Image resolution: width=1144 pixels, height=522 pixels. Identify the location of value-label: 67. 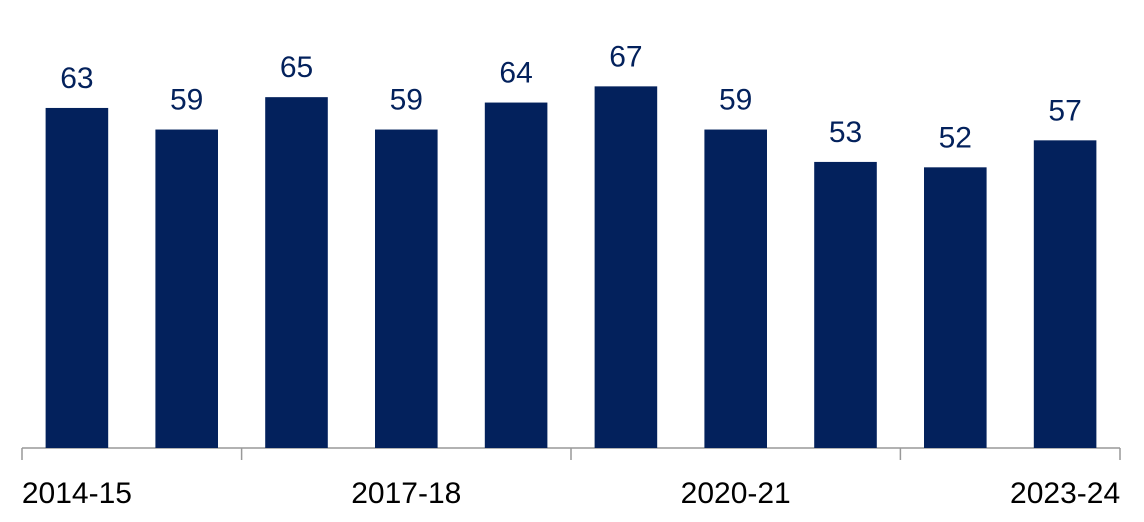
(625, 56).